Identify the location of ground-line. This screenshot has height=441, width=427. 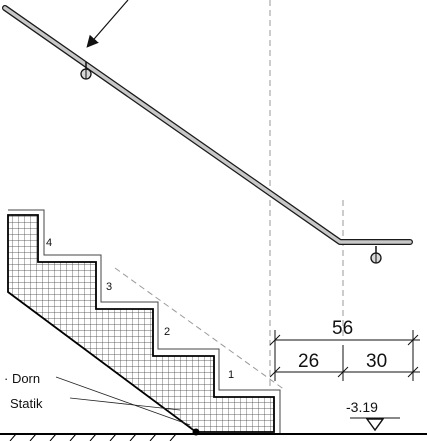
(213, 437).